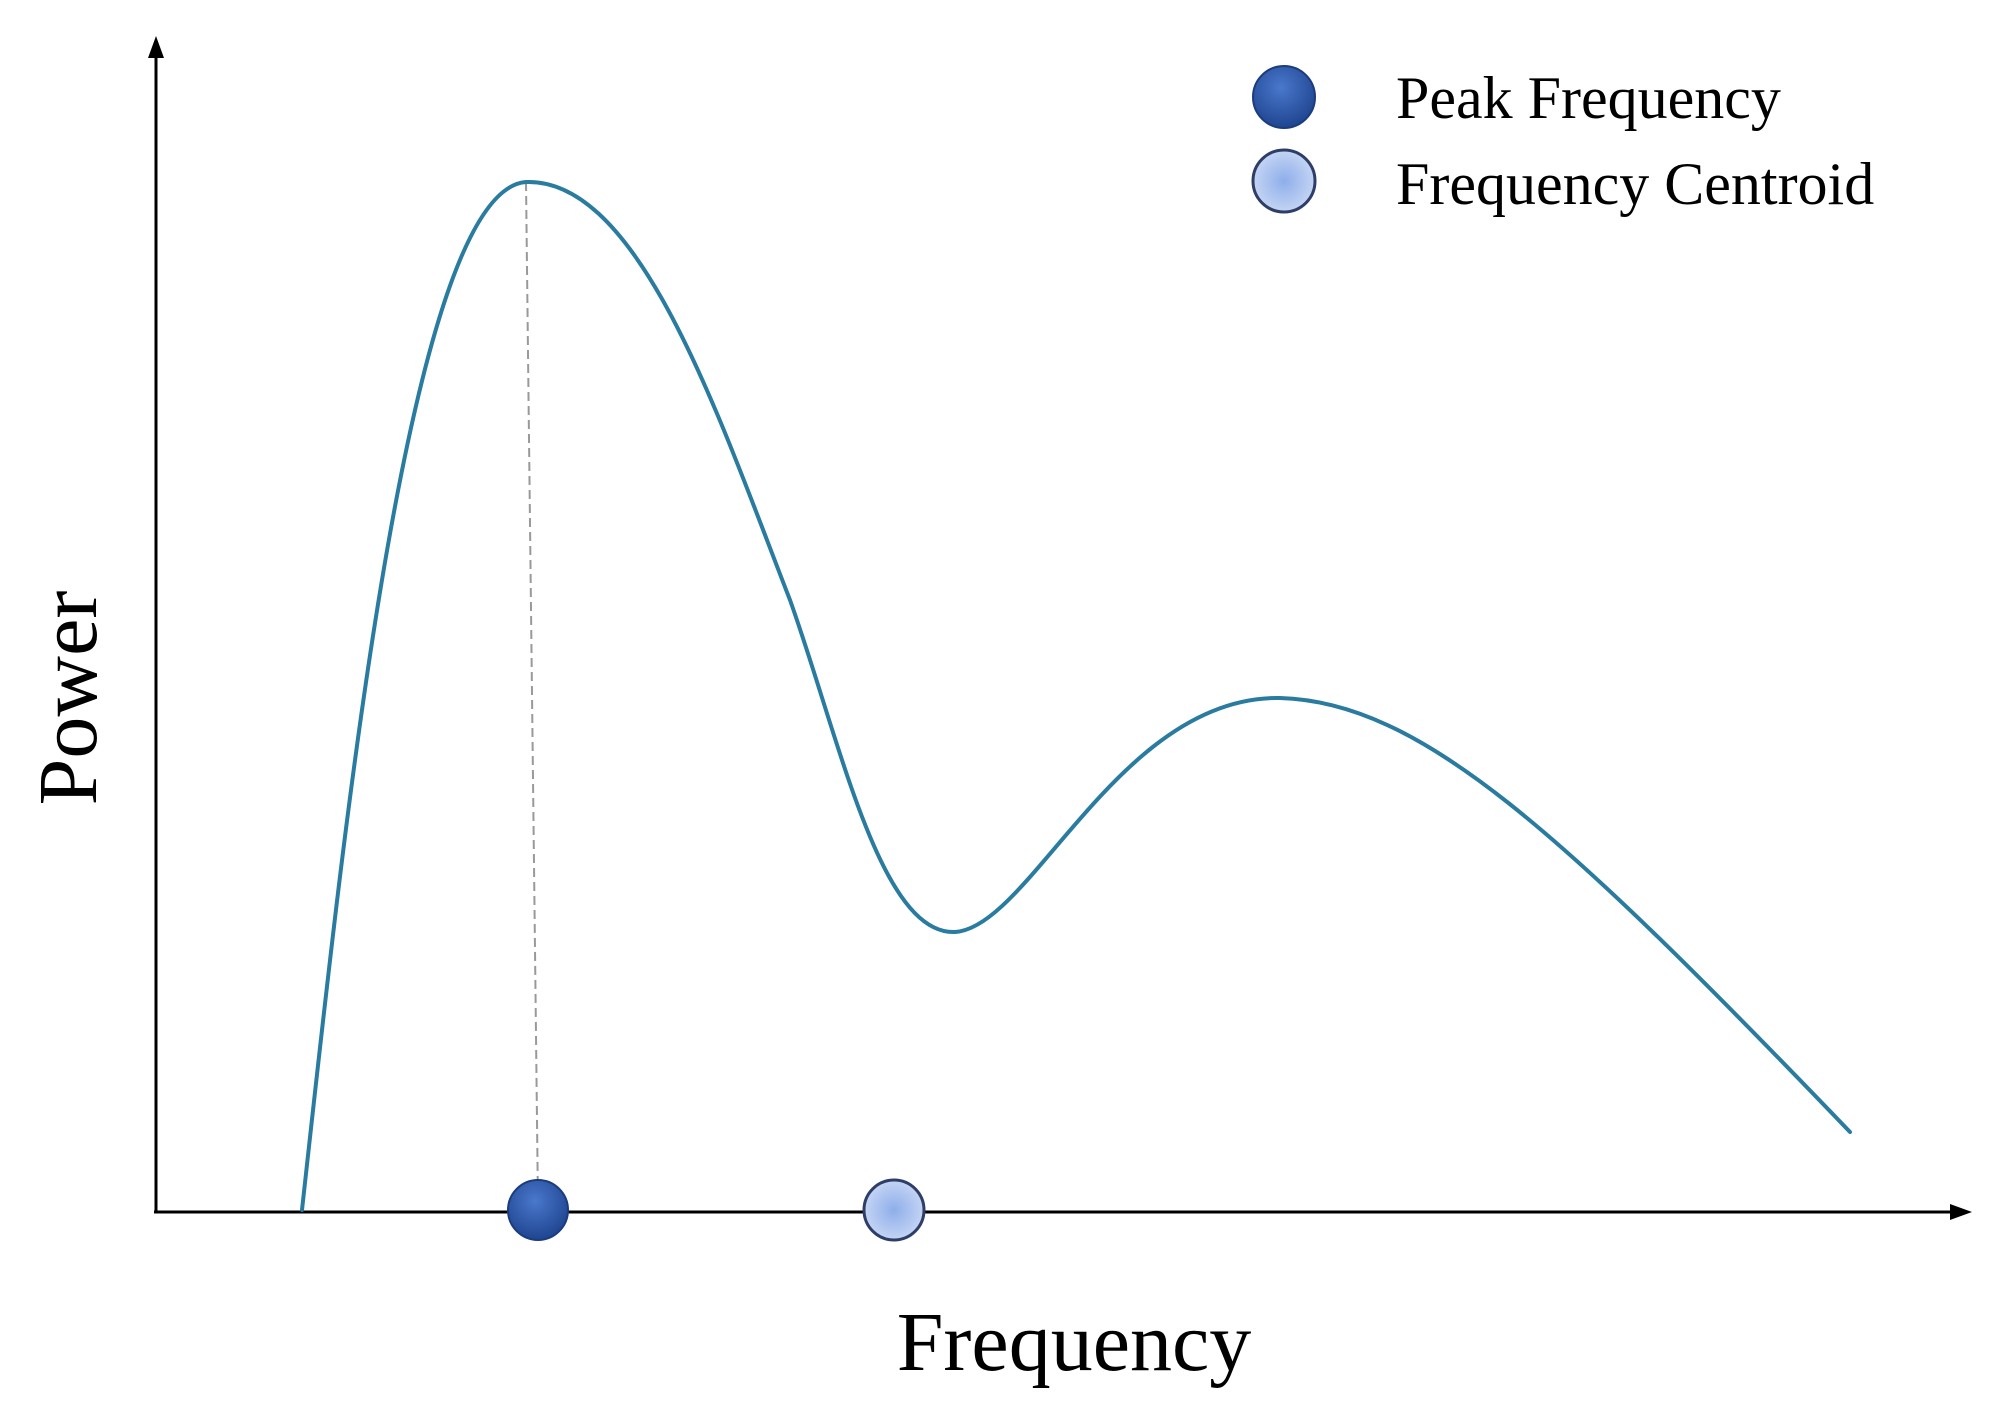 The width and height of the screenshot is (2007, 1404). Describe the element at coordinates (1284, 181) in the screenshot. I see `legend-frequency-centroid-icon` at that location.